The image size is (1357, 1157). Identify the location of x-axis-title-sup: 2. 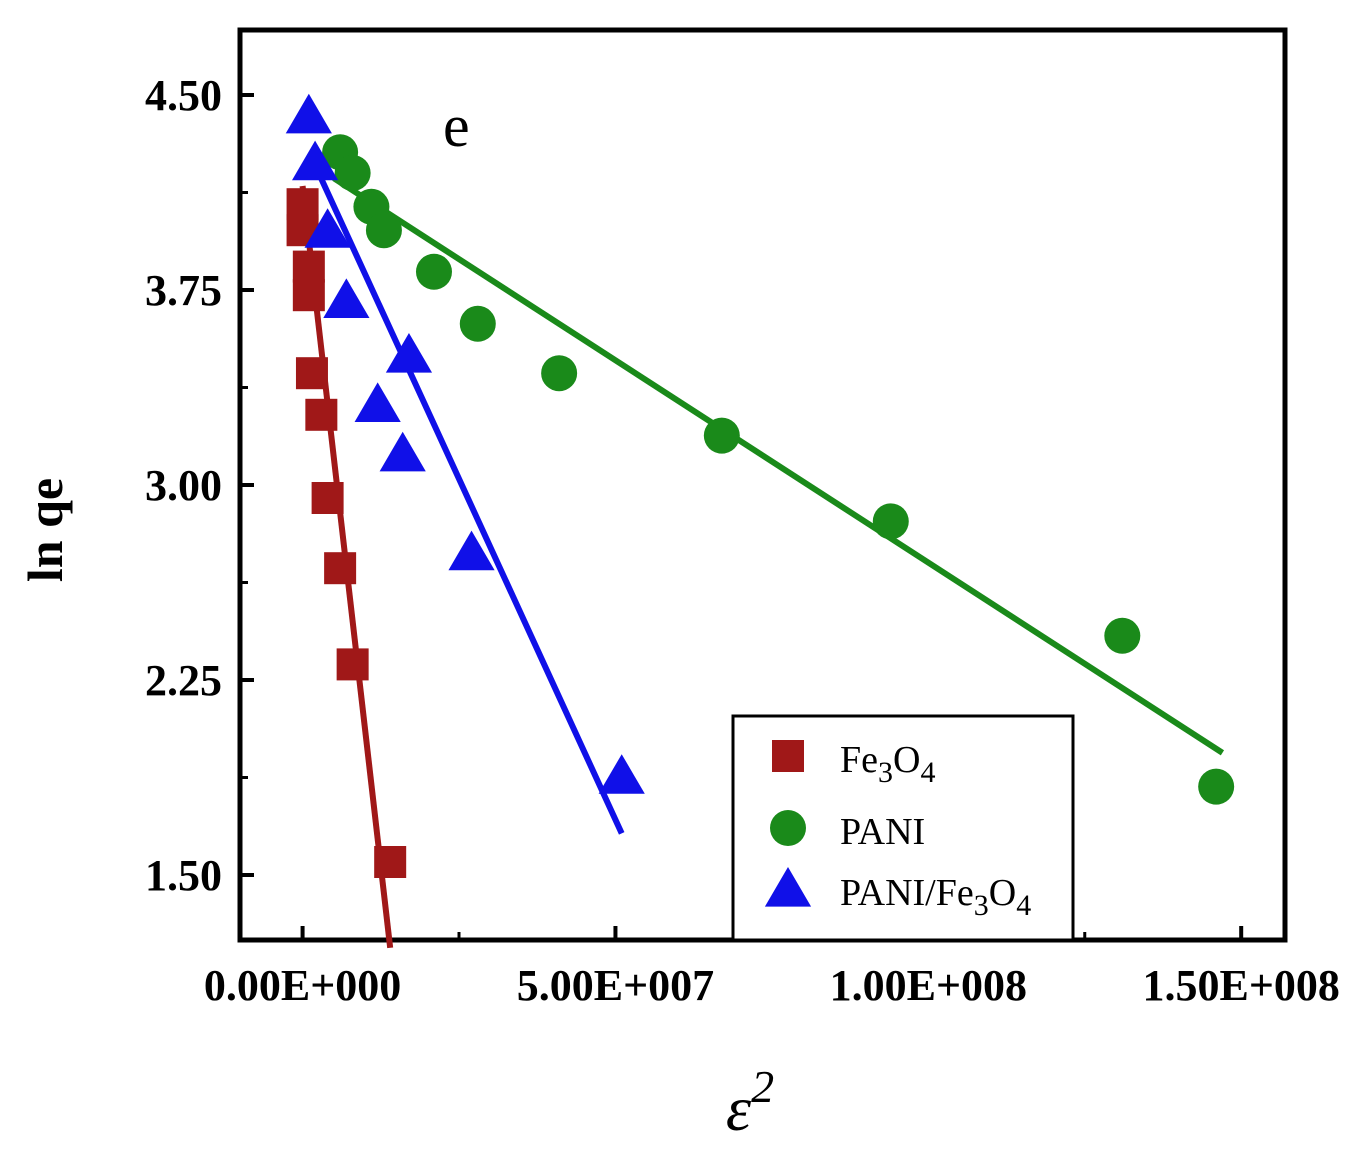
(762, 1086).